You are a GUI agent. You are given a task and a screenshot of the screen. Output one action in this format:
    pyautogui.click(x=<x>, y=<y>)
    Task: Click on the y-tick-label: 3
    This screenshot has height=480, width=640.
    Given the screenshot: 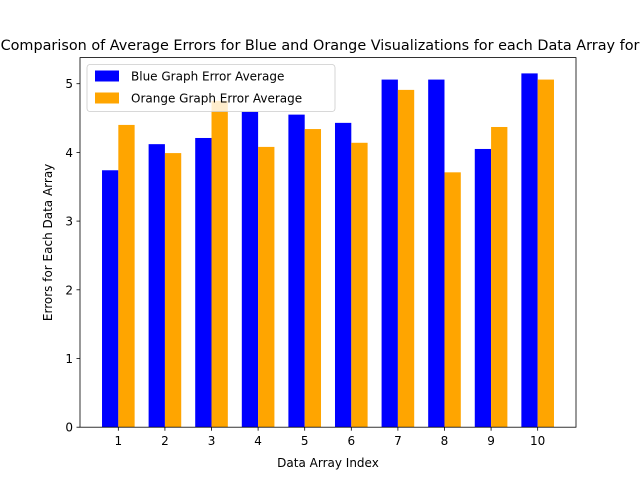 What is the action you would take?
    pyautogui.click(x=69, y=222)
    